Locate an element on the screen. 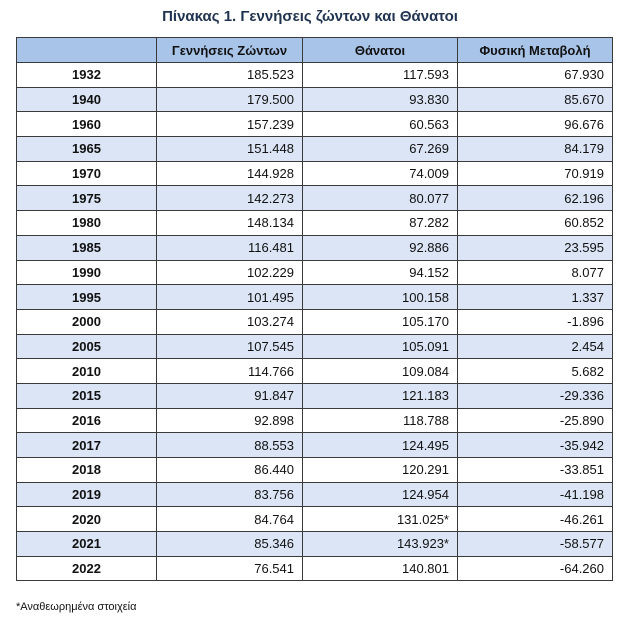 This screenshot has width=620, height=620. births-cell: 157.239 is located at coordinates (229, 124).